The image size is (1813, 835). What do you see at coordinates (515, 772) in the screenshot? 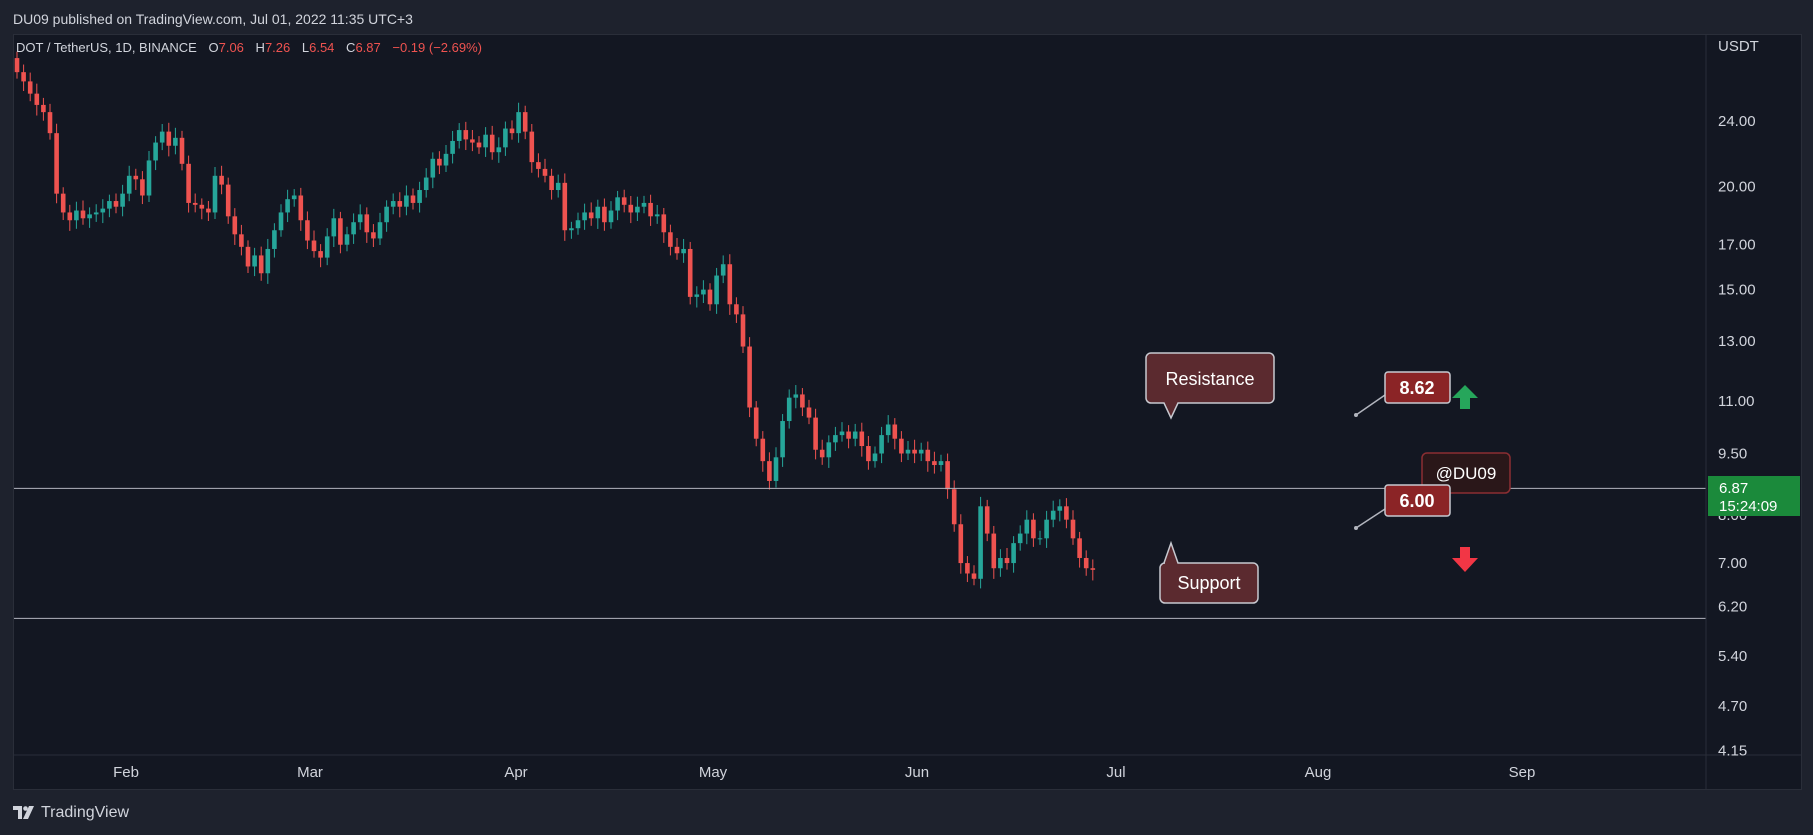
I see `time-tick-2: Apr` at bounding box center [515, 772].